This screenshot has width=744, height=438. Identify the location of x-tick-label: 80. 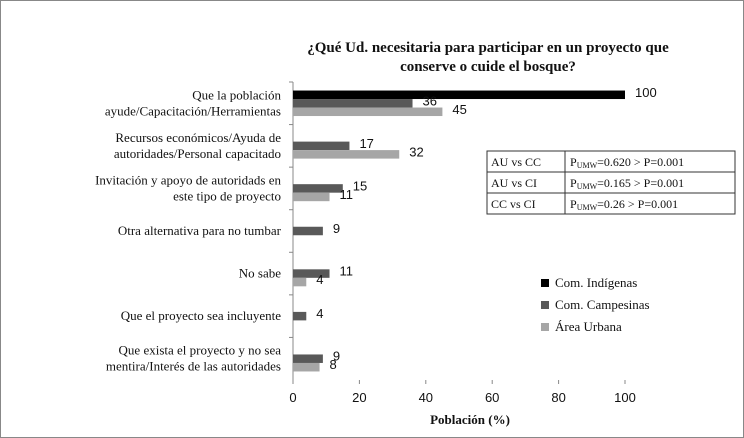
(558, 397).